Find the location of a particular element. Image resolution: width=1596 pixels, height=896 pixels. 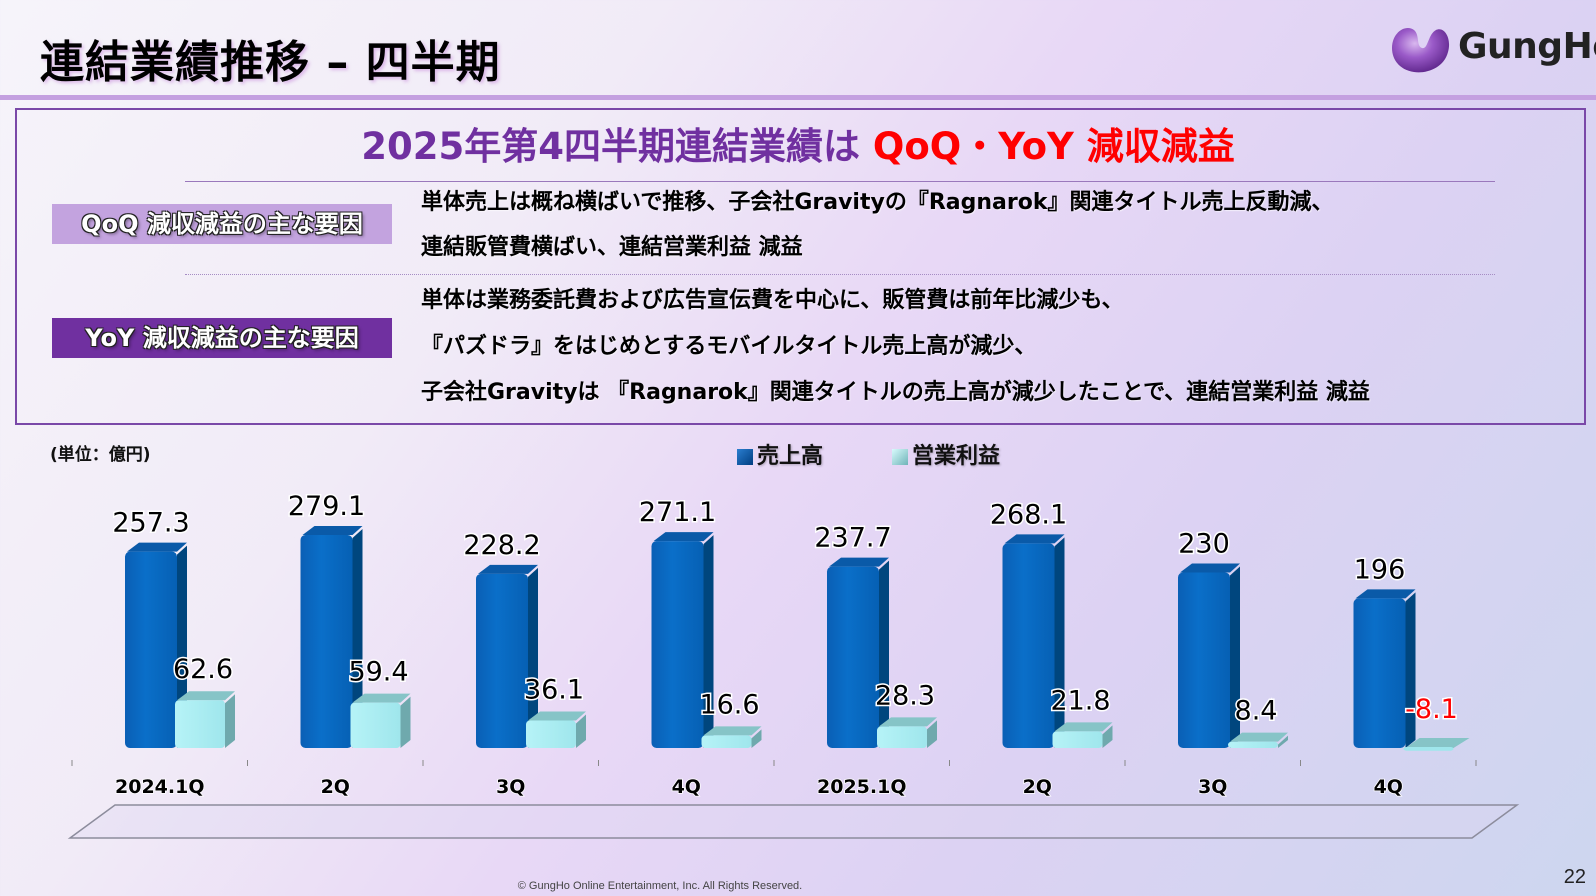

yoy-factor-line: 『パズドラ』をはじめとするモバイルタイトル売上高が減少、 is located at coordinates (729, 346).